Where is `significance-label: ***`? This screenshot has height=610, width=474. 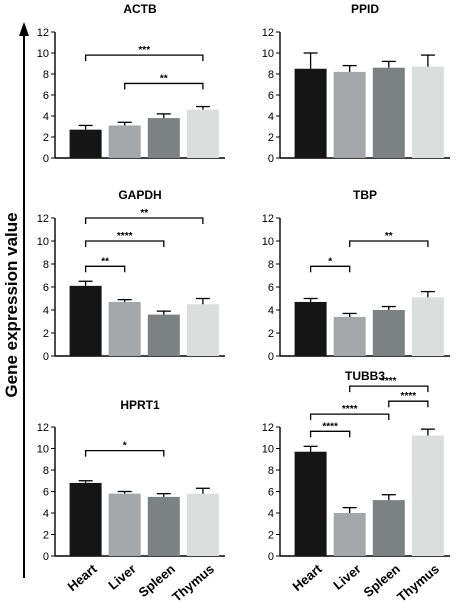 significance-label: *** is located at coordinates (144, 50).